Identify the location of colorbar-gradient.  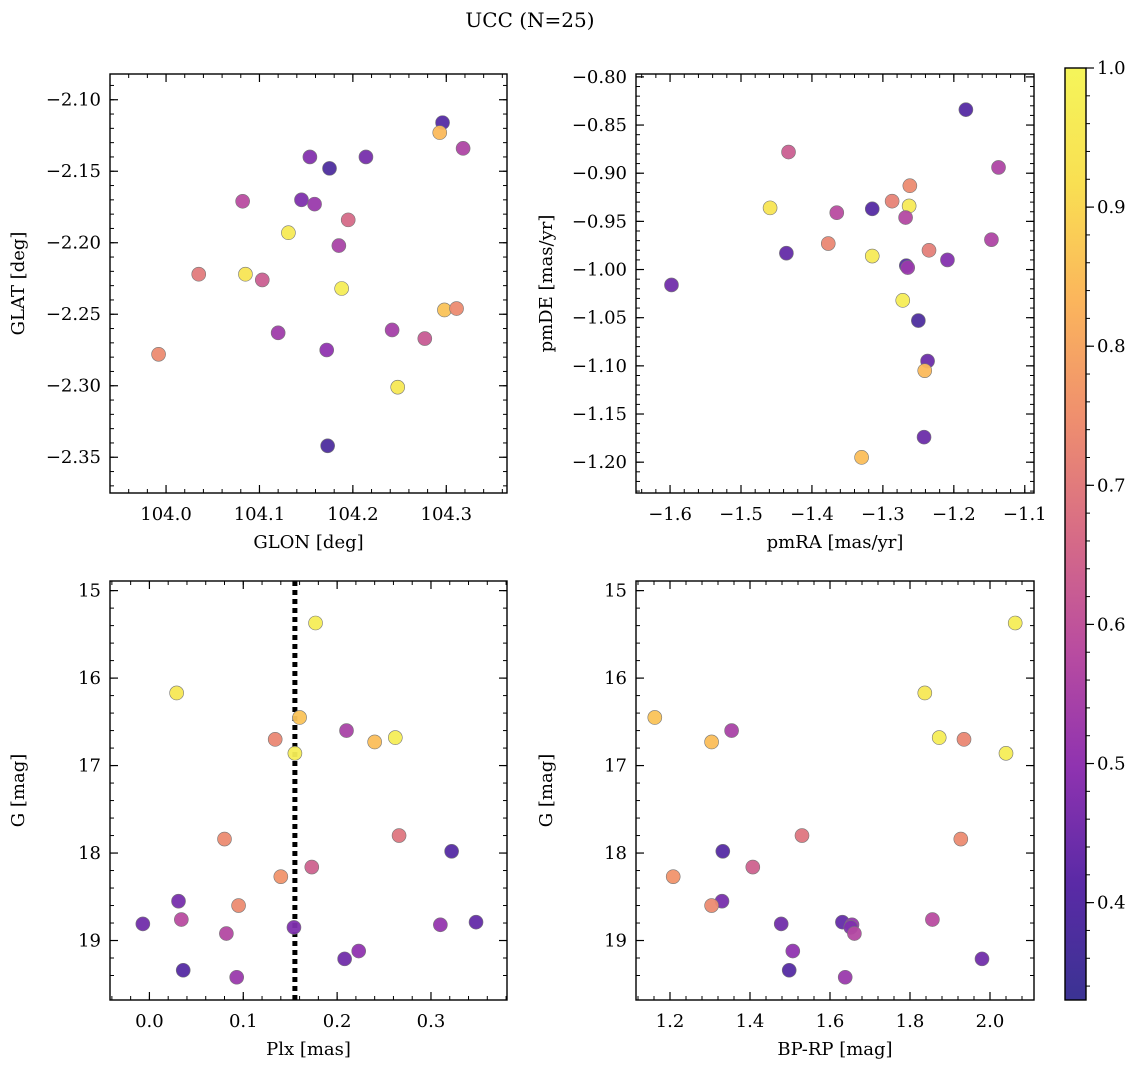
(1075, 534).